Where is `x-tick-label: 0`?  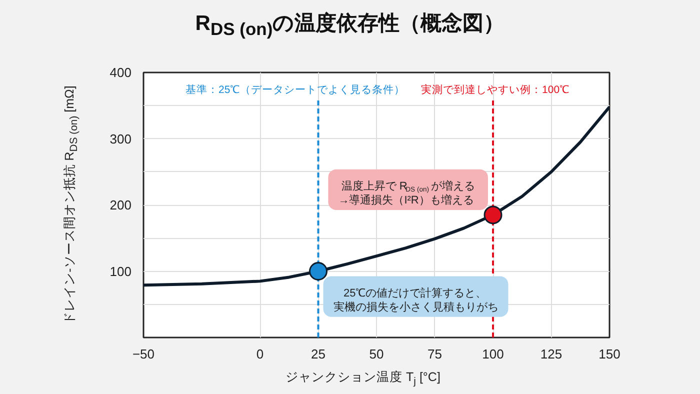 x-tick-label: 0 is located at coordinates (260, 354).